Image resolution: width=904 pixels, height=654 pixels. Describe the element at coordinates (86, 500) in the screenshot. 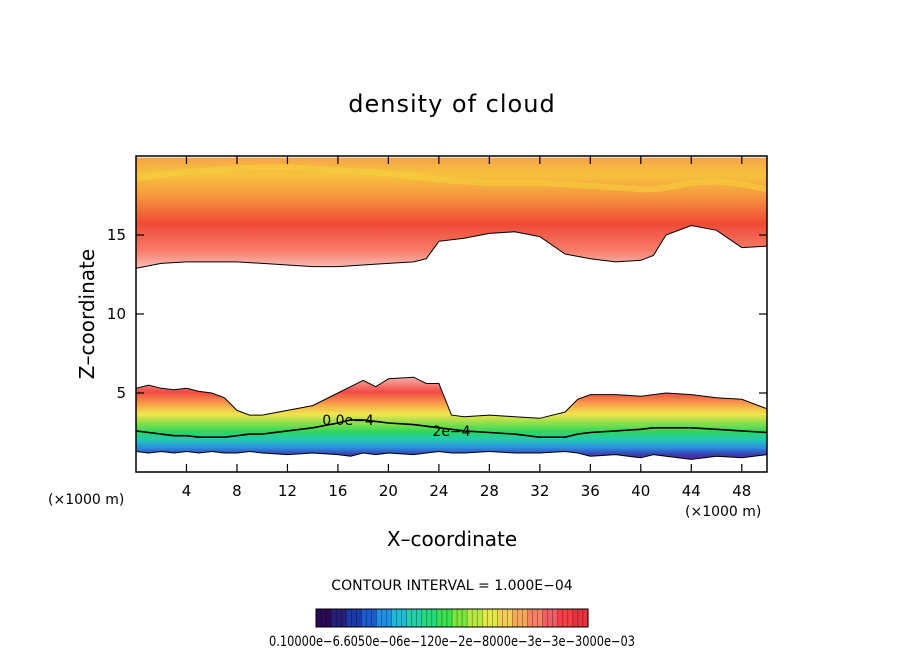

I see `x-unit-left: (×1000 m)` at that location.